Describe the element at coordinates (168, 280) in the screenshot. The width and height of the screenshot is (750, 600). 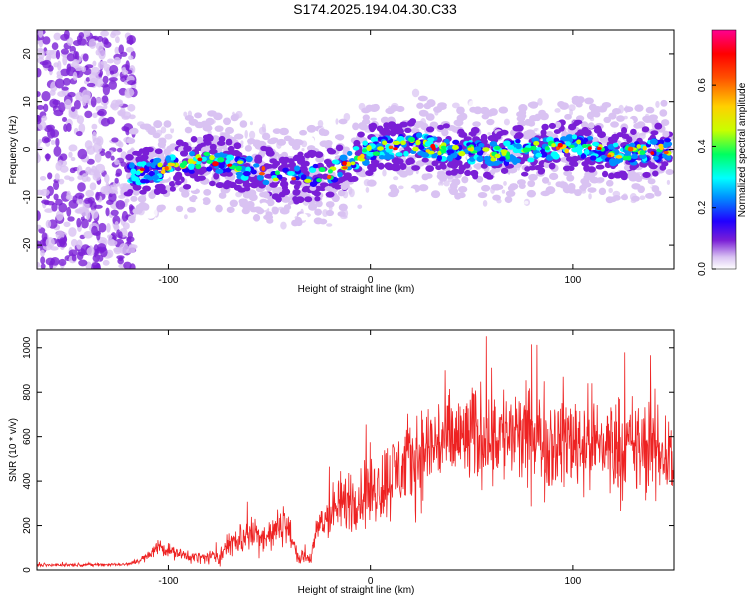
I see `x-tick-label: -100` at that location.